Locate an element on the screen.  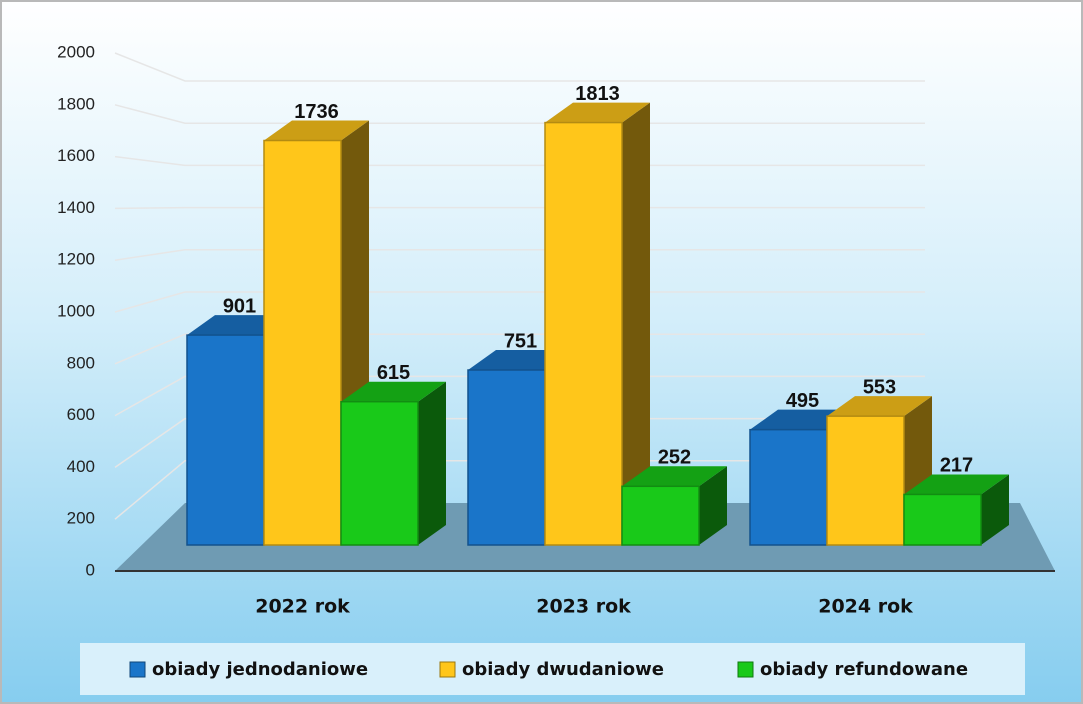
y-tick-label: 200 is located at coordinates (81, 518).